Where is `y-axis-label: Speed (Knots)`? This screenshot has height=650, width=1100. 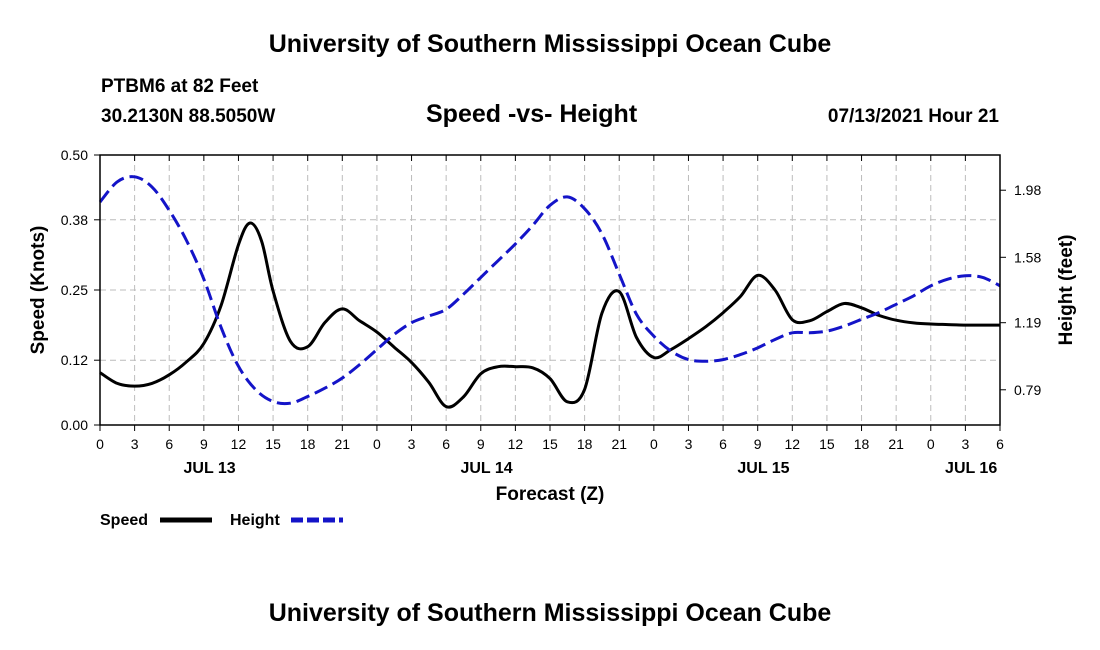 y-axis-label: Speed (Knots) is located at coordinates (38, 290).